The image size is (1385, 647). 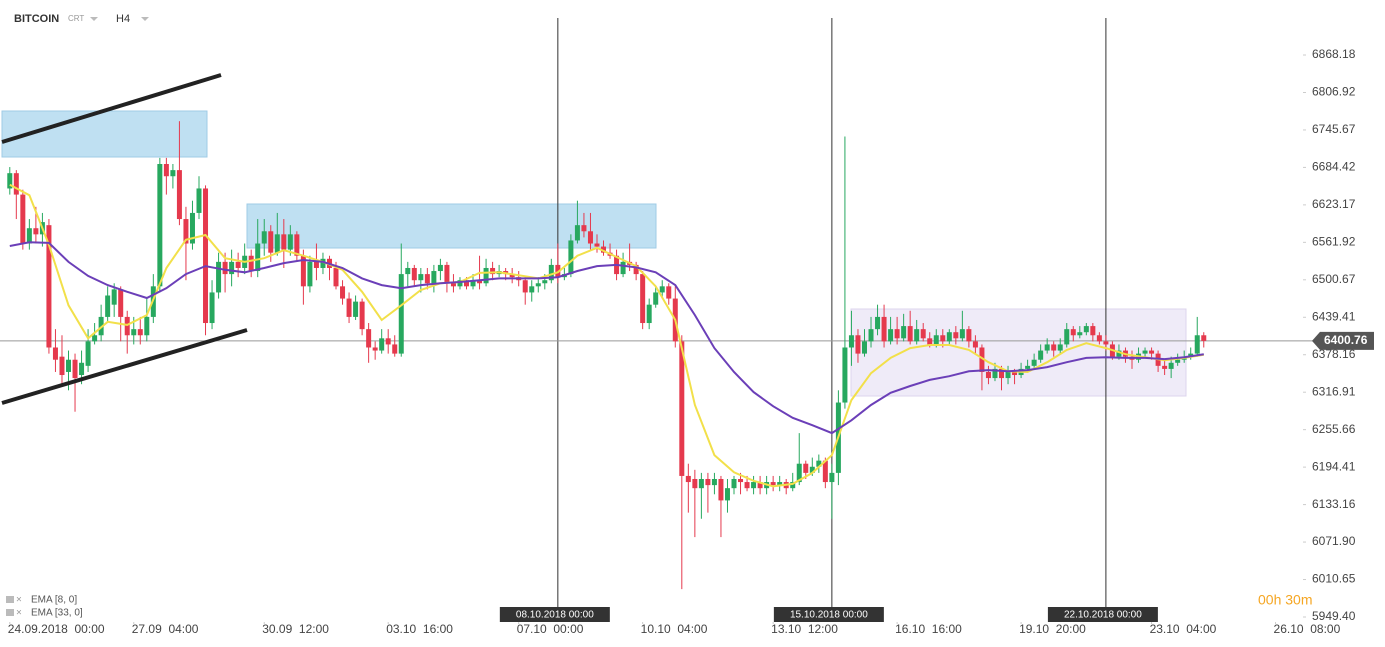 What do you see at coordinates (674, 629) in the screenshot?
I see `x-tick-label: 10.10 04:00` at bounding box center [674, 629].